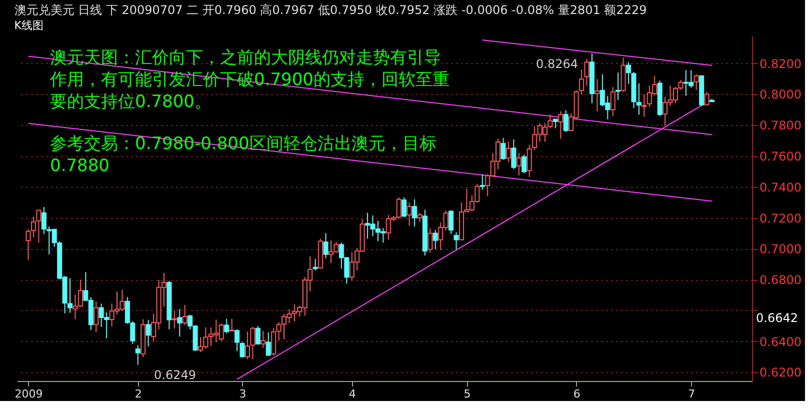  What do you see at coordinates (80, 166) in the screenshot?
I see `annotation: 0.7880` at bounding box center [80, 166].